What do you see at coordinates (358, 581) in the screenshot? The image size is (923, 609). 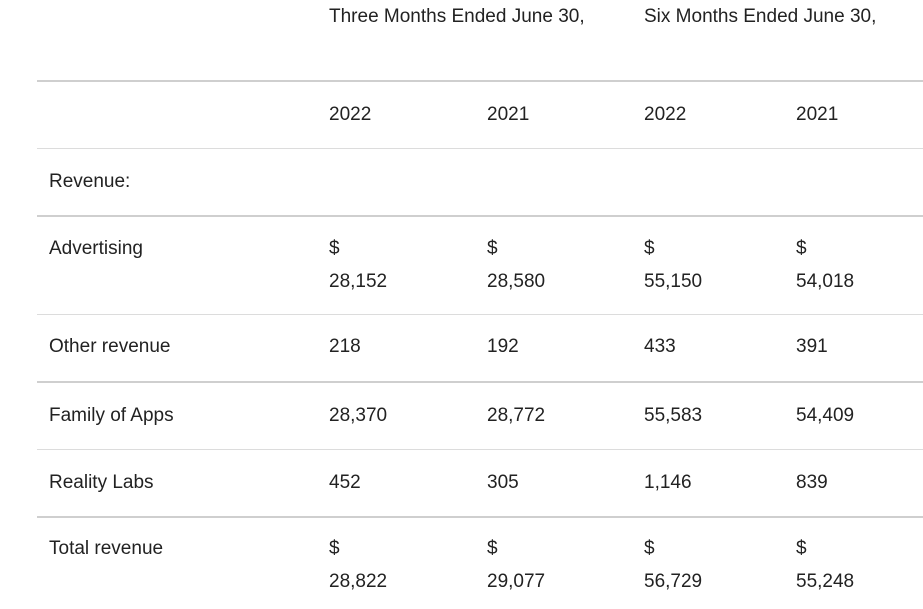 I see `value-text: 28,822` at bounding box center [358, 581].